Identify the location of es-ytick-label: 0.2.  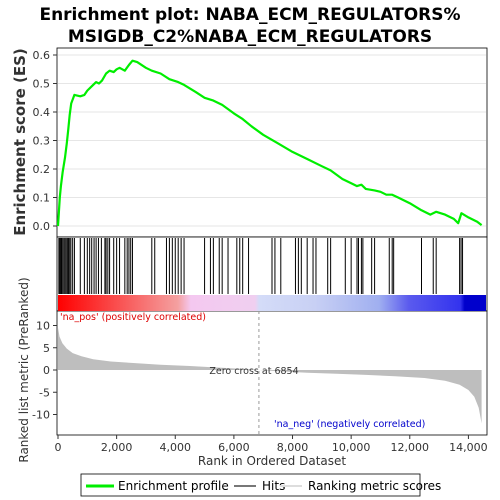
(42, 169).